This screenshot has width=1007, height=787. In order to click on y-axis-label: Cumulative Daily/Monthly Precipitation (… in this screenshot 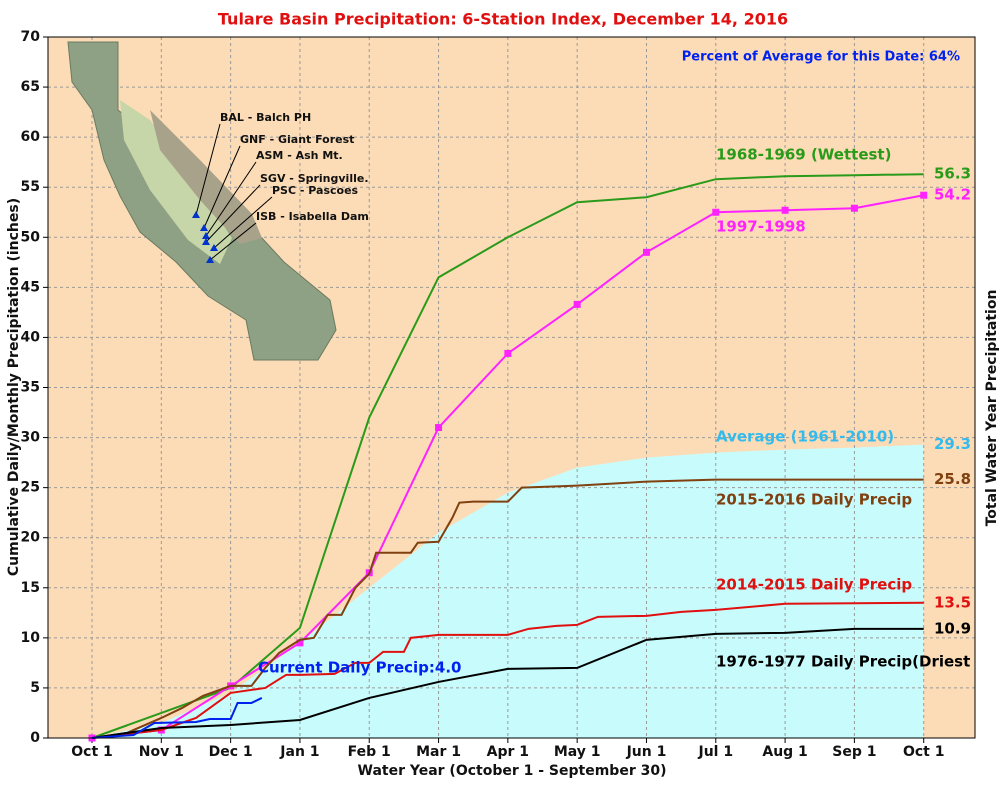, I will do `click(14, 387)`.